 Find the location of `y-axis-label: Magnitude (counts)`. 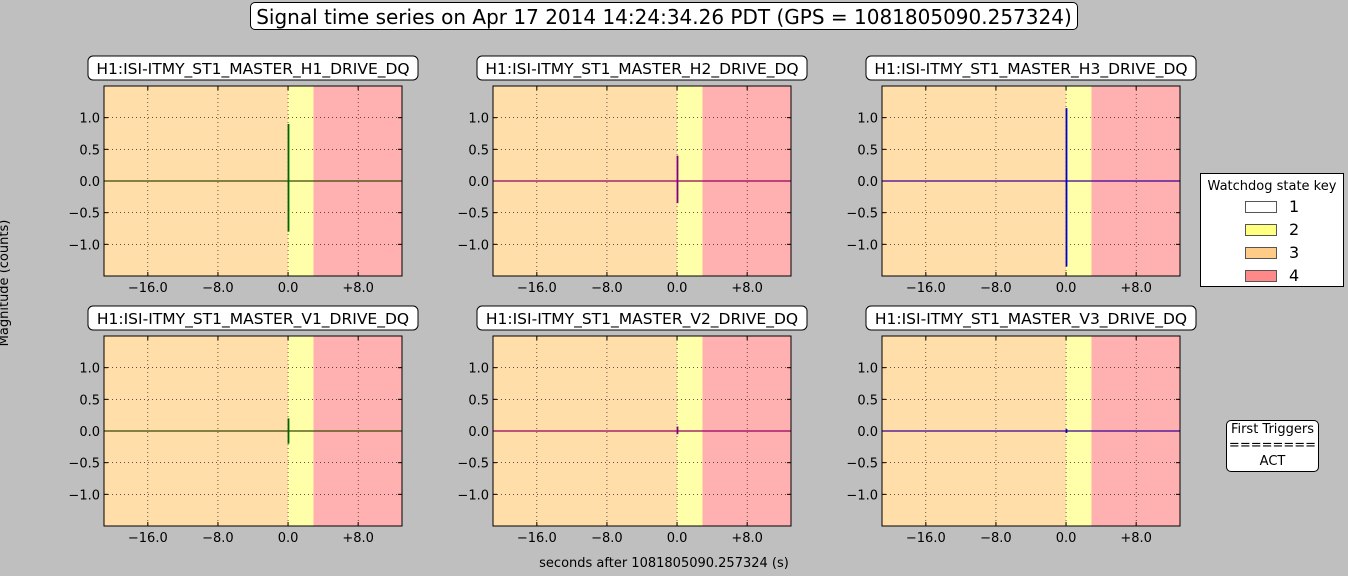

y-axis-label: Magnitude (counts) is located at coordinates (6, 283).